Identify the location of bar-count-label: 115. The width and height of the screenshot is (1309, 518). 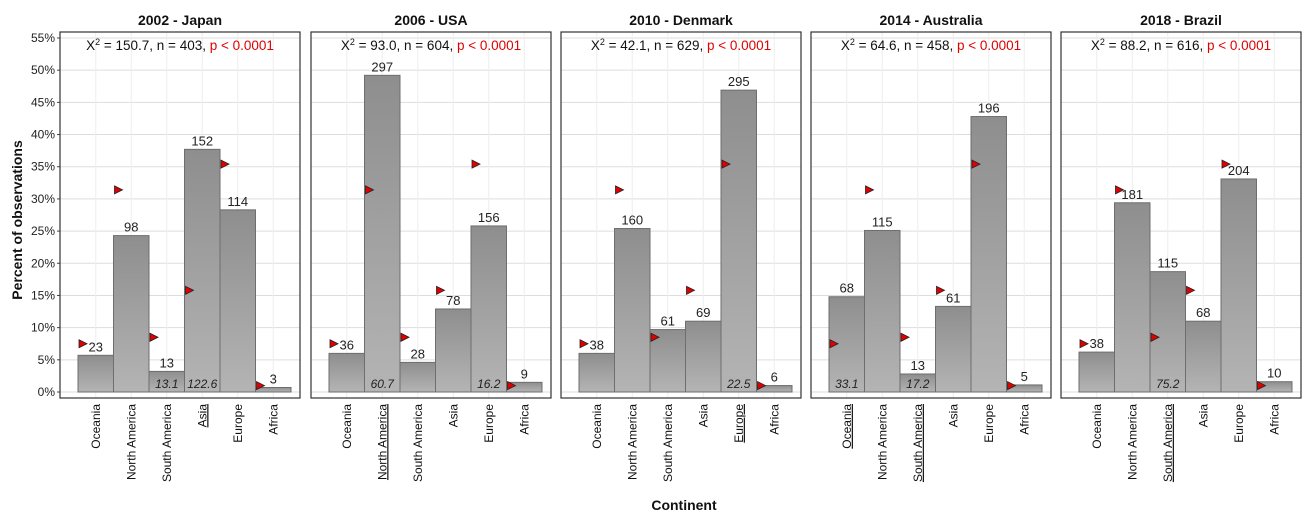
(1167, 263).